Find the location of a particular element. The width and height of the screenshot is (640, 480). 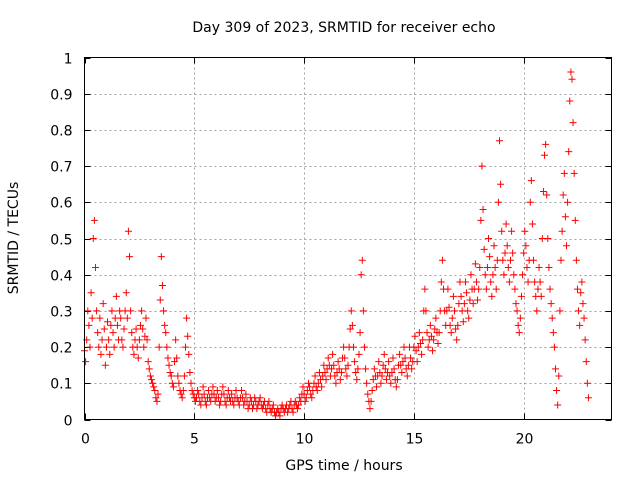

y-tick-label: 0.2 is located at coordinates (61, 349).